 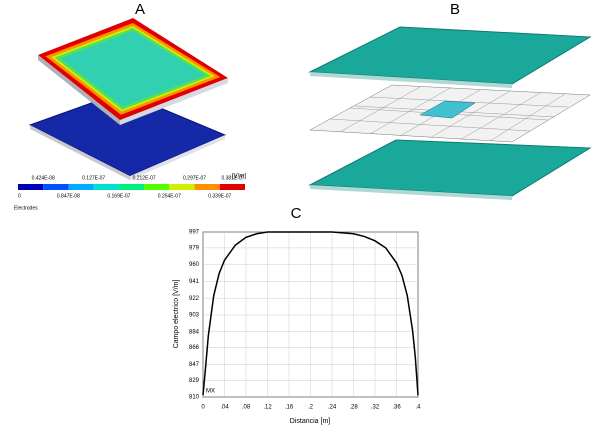 What do you see at coordinates (194, 299) in the screenshot?
I see `y-tick-label: 922` at bounding box center [194, 299].